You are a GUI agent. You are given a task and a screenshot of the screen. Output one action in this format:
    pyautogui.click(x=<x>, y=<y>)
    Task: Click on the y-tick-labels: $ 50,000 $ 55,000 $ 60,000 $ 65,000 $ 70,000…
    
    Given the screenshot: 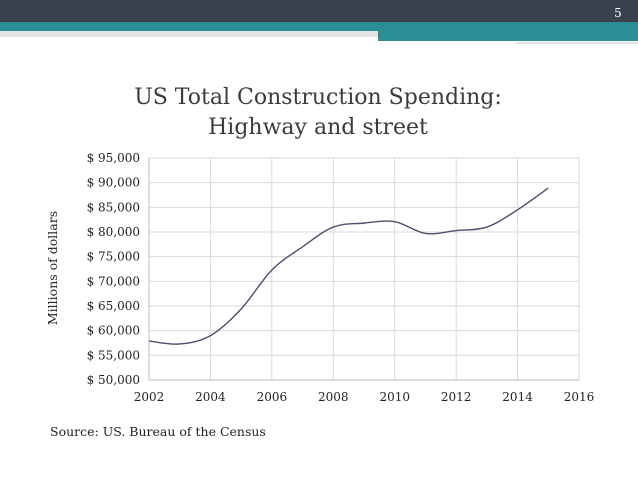 What is the action you would take?
    pyautogui.click(x=113, y=269)
    